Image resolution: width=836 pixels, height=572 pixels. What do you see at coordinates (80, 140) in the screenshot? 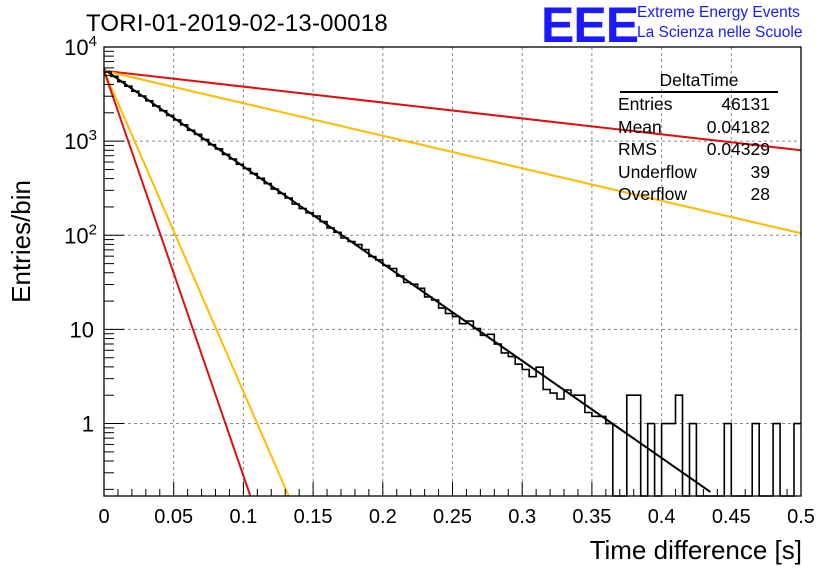
I see `y-tick-label: 10³` at bounding box center [80, 140].